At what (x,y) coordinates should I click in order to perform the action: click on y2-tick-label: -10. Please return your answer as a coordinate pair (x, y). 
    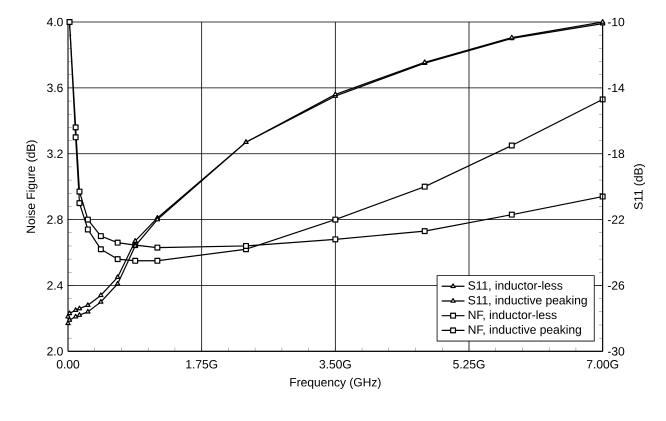
    Looking at the image, I should click on (616, 22).